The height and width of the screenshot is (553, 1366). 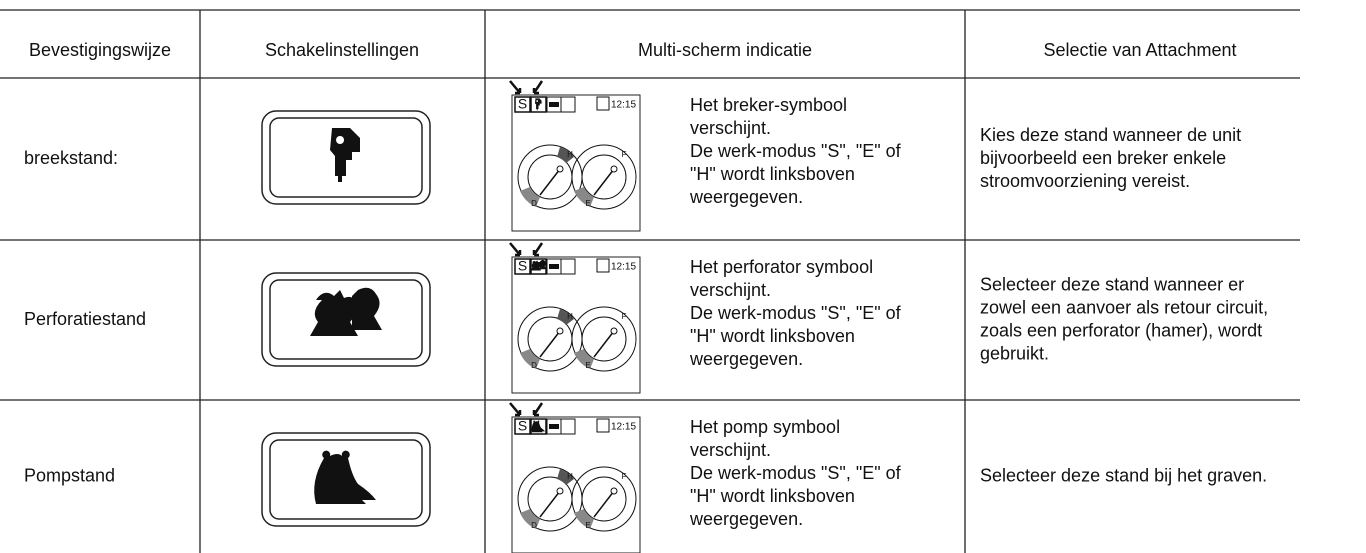 What do you see at coordinates (1121, 330) in the screenshot?
I see `selection-line: zoals een perforator (hamer), wordt` at bounding box center [1121, 330].